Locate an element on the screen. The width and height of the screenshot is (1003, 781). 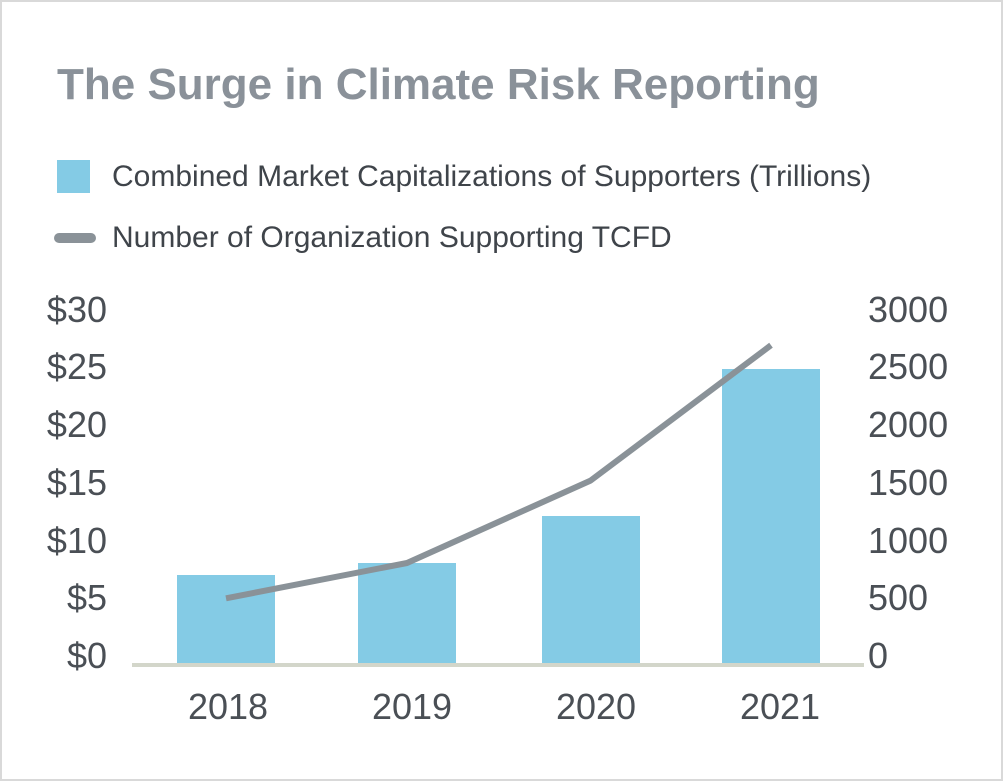
bar-2020 is located at coordinates (590, 590).